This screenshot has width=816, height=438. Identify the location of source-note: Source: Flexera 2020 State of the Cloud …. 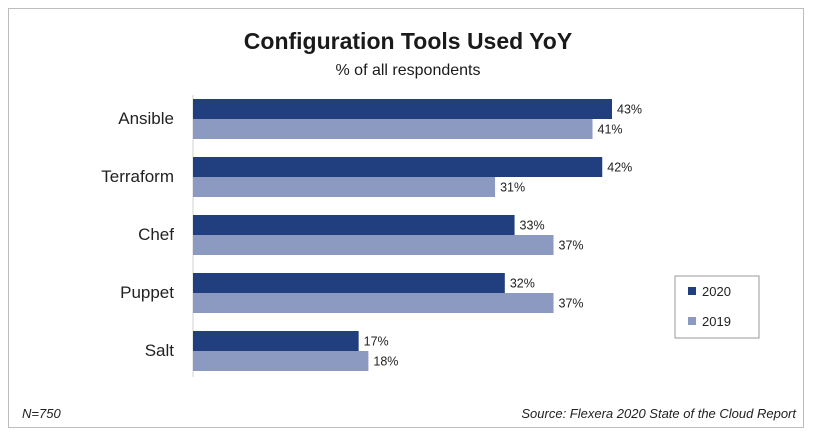
(659, 413).